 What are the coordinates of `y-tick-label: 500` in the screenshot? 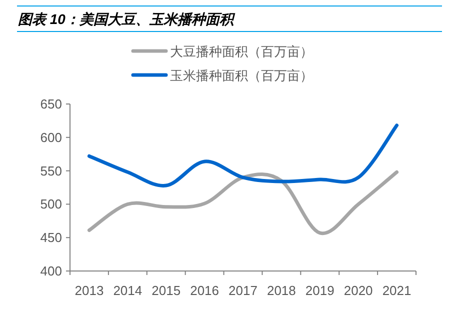 It's located at (51, 204).